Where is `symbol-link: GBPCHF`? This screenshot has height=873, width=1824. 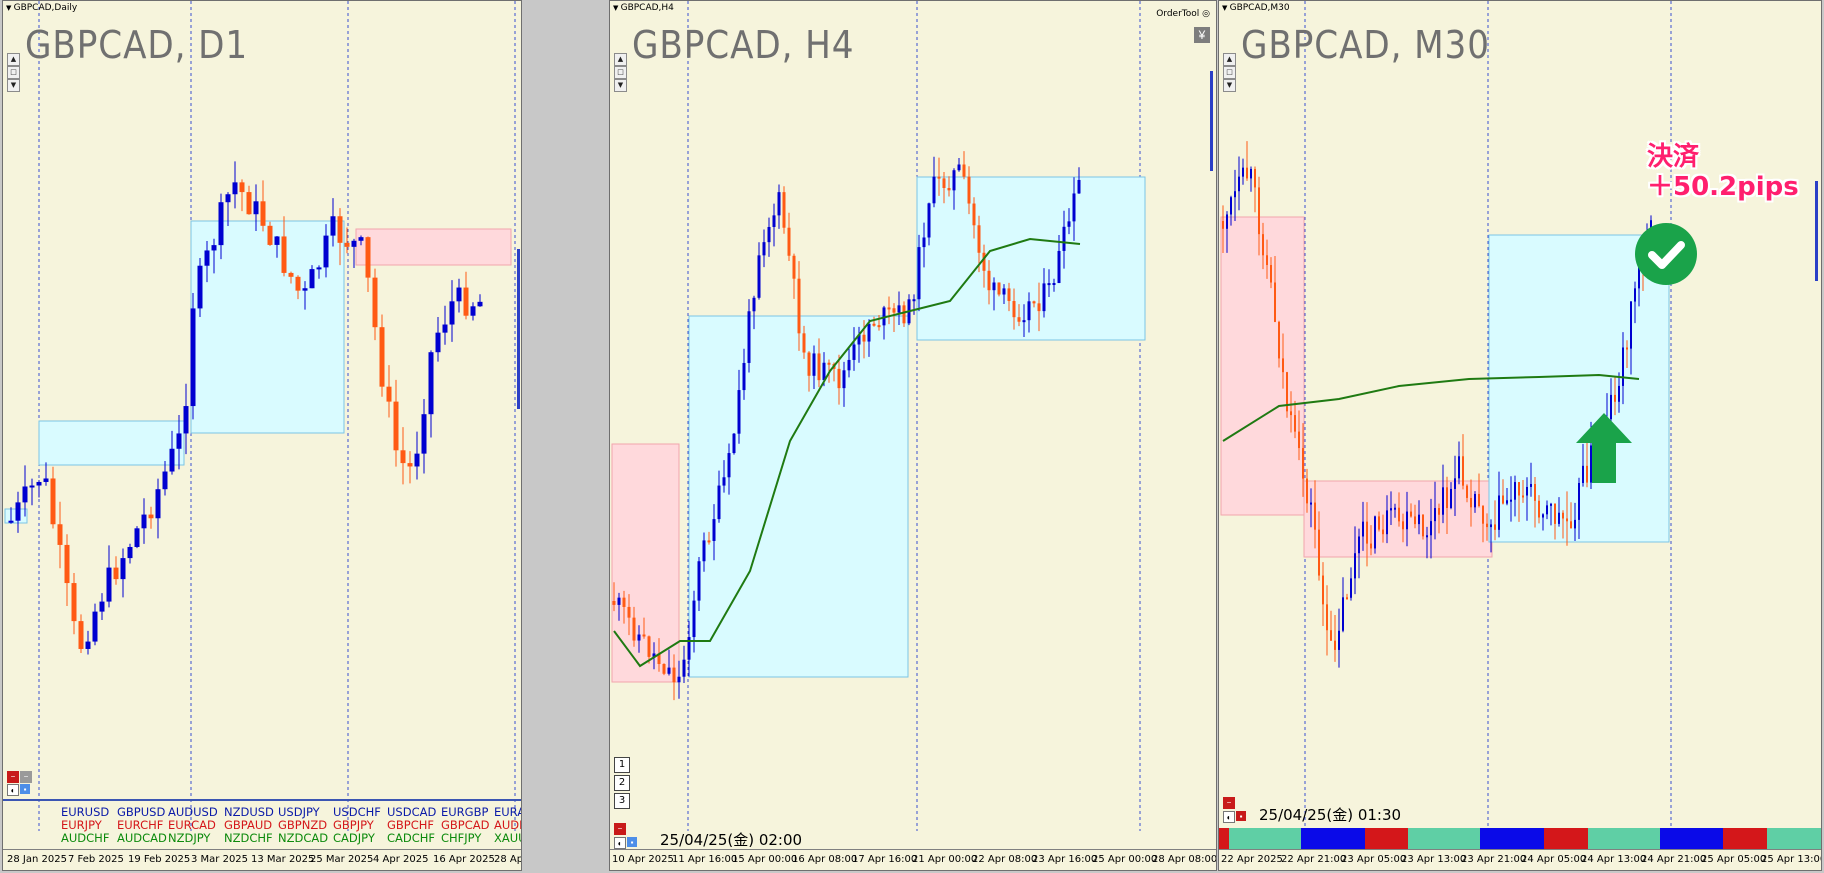
symbol-link: GBPCHF is located at coordinates (411, 825).